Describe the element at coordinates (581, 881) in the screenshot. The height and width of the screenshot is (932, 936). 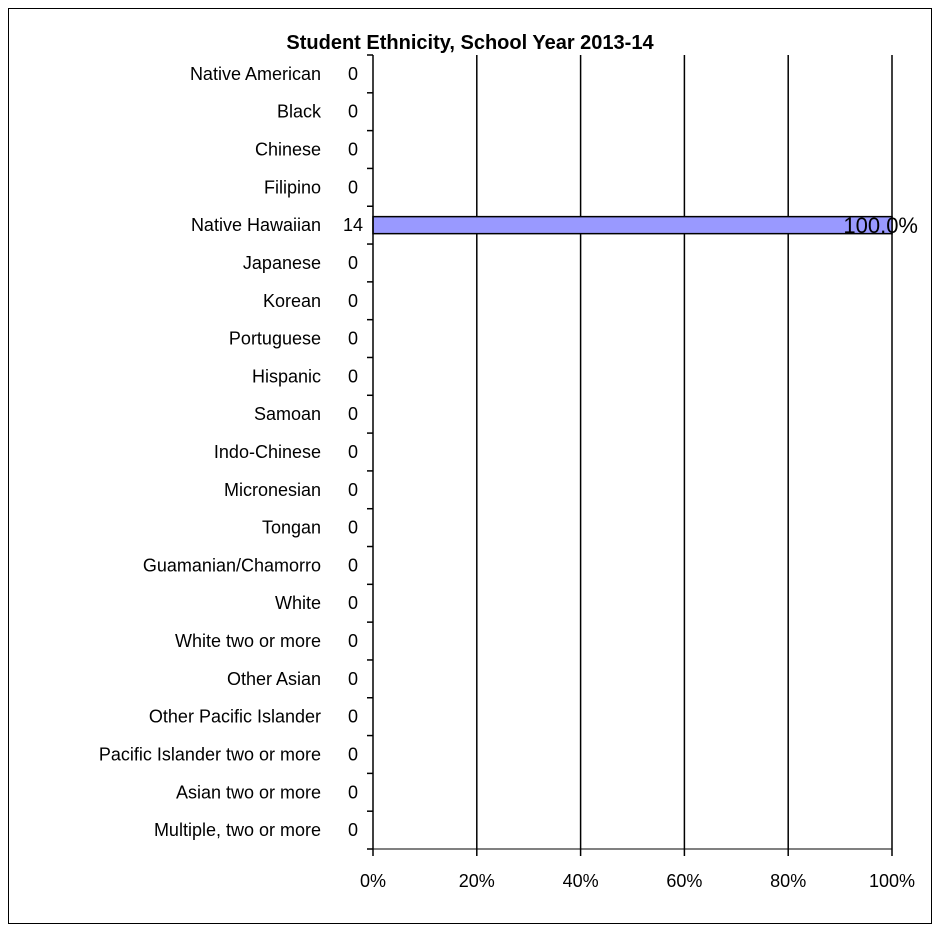
I see `x-tick-label: 40%` at that location.